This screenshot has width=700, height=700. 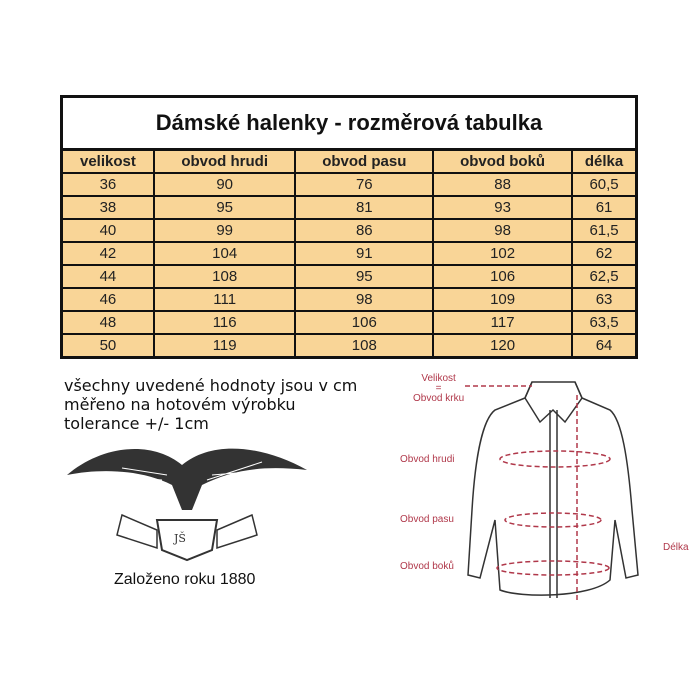 I want to click on table-cell: 93, so click(x=503, y=207).